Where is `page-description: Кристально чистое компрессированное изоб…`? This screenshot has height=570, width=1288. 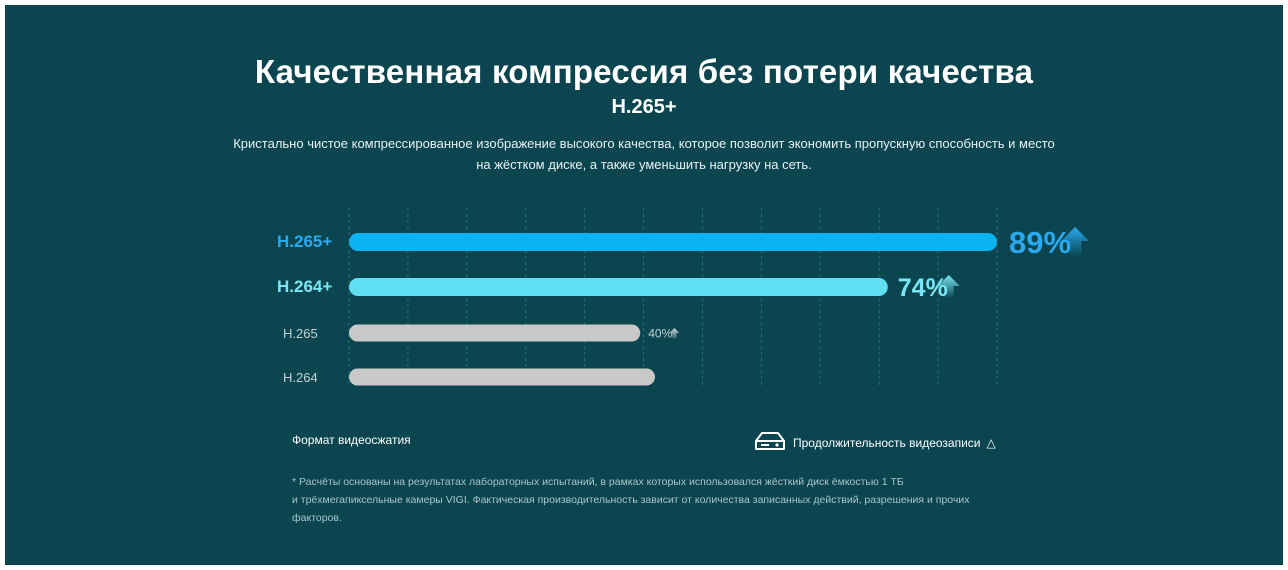 page-description: Кристально чистое компрессированное изоб… is located at coordinates (644, 154).